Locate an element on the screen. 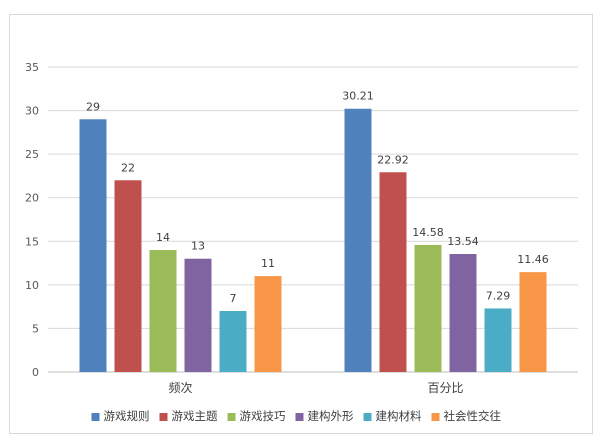 This screenshot has height=441, width=603. y-tick-label: 20 is located at coordinates (32, 198).